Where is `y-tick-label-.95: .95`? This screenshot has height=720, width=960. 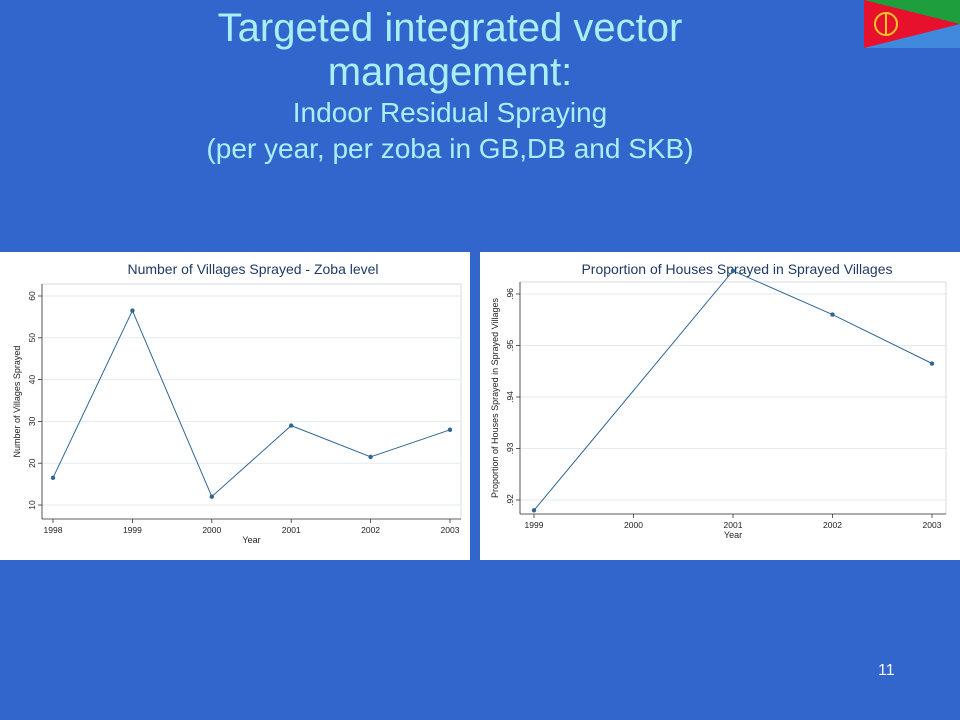 y-tick-label-.95: .95 is located at coordinates (510, 345).